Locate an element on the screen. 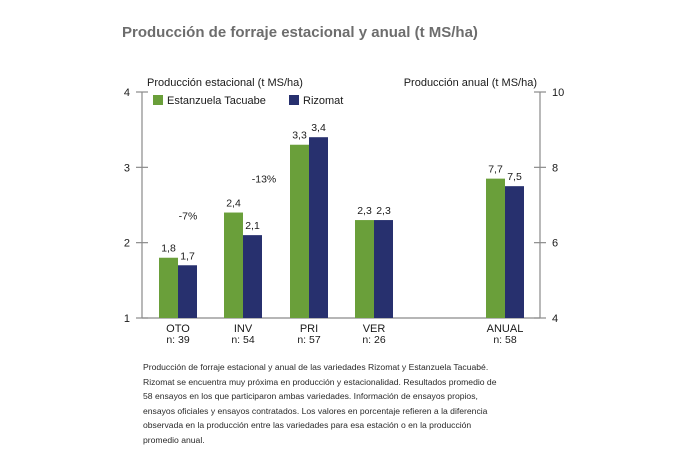 The image size is (680, 470). left-tick-label: 3 is located at coordinates (127, 168).